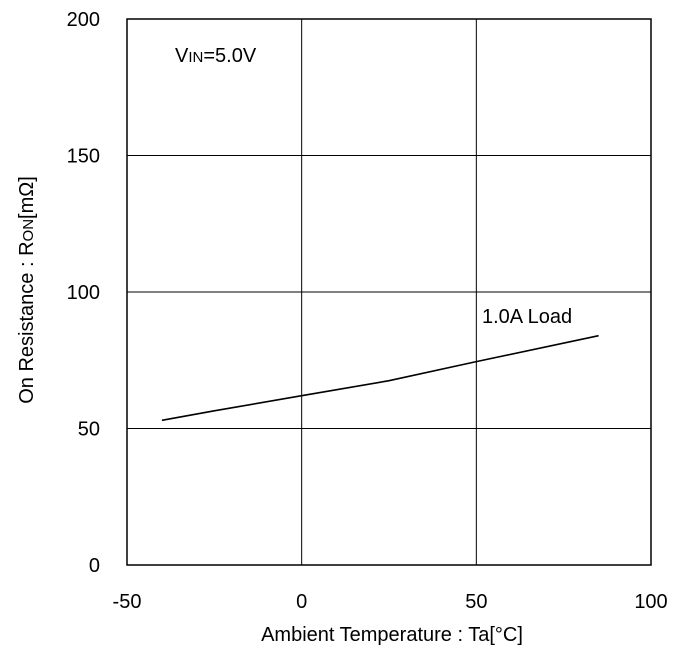  Describe the element at coordinates (83, 157) in the screenshot. I see `y-tick-label: 150` at that location.